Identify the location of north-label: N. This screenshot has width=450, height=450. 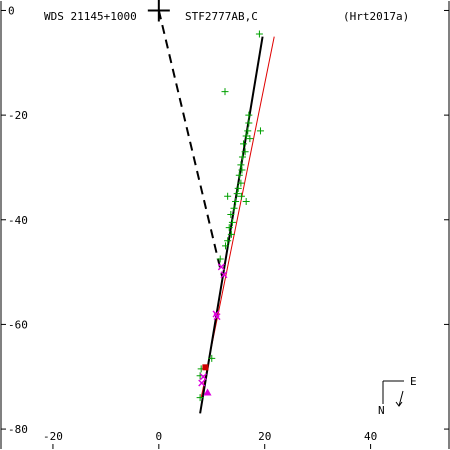
(381, 410).